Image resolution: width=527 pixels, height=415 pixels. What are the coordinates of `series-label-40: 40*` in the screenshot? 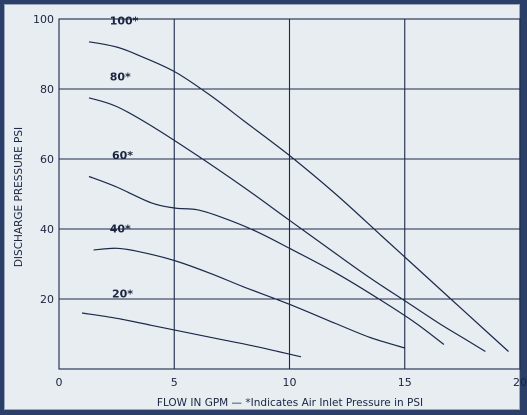 It's located at (120, 229).